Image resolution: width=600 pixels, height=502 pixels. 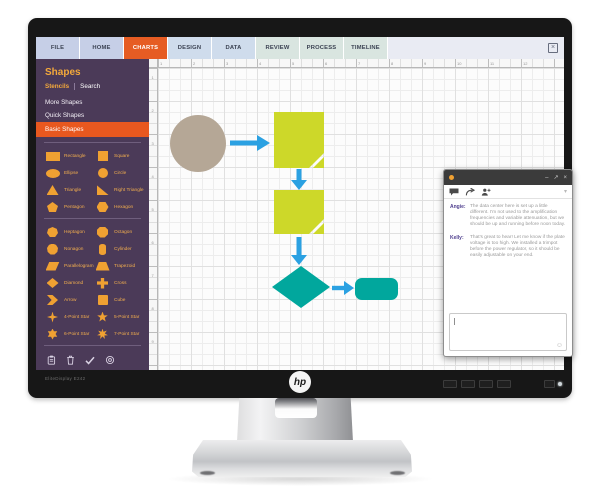 What do you see at coordinates (92, 129) in the screenshot?
I see `sidebar-item-basic-shapes: Basic Shapes` at bounding box center [92, 129].